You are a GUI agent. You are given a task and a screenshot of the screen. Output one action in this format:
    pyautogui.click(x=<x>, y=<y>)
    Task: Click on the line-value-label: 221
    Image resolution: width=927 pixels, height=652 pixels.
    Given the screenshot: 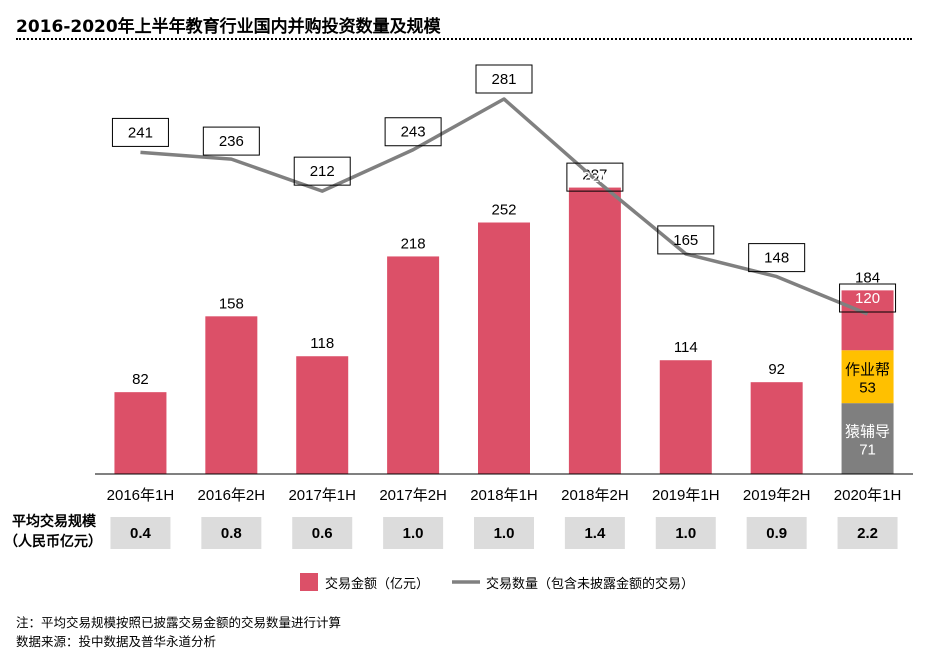 What is the action you would take?
    pyautogui.click(x=594, y=177)
    